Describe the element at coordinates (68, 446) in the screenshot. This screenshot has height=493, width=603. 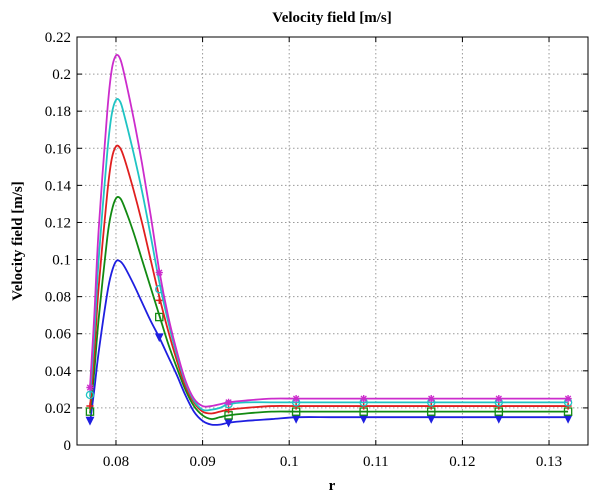
I see `y-tick-label: 0` at that location.